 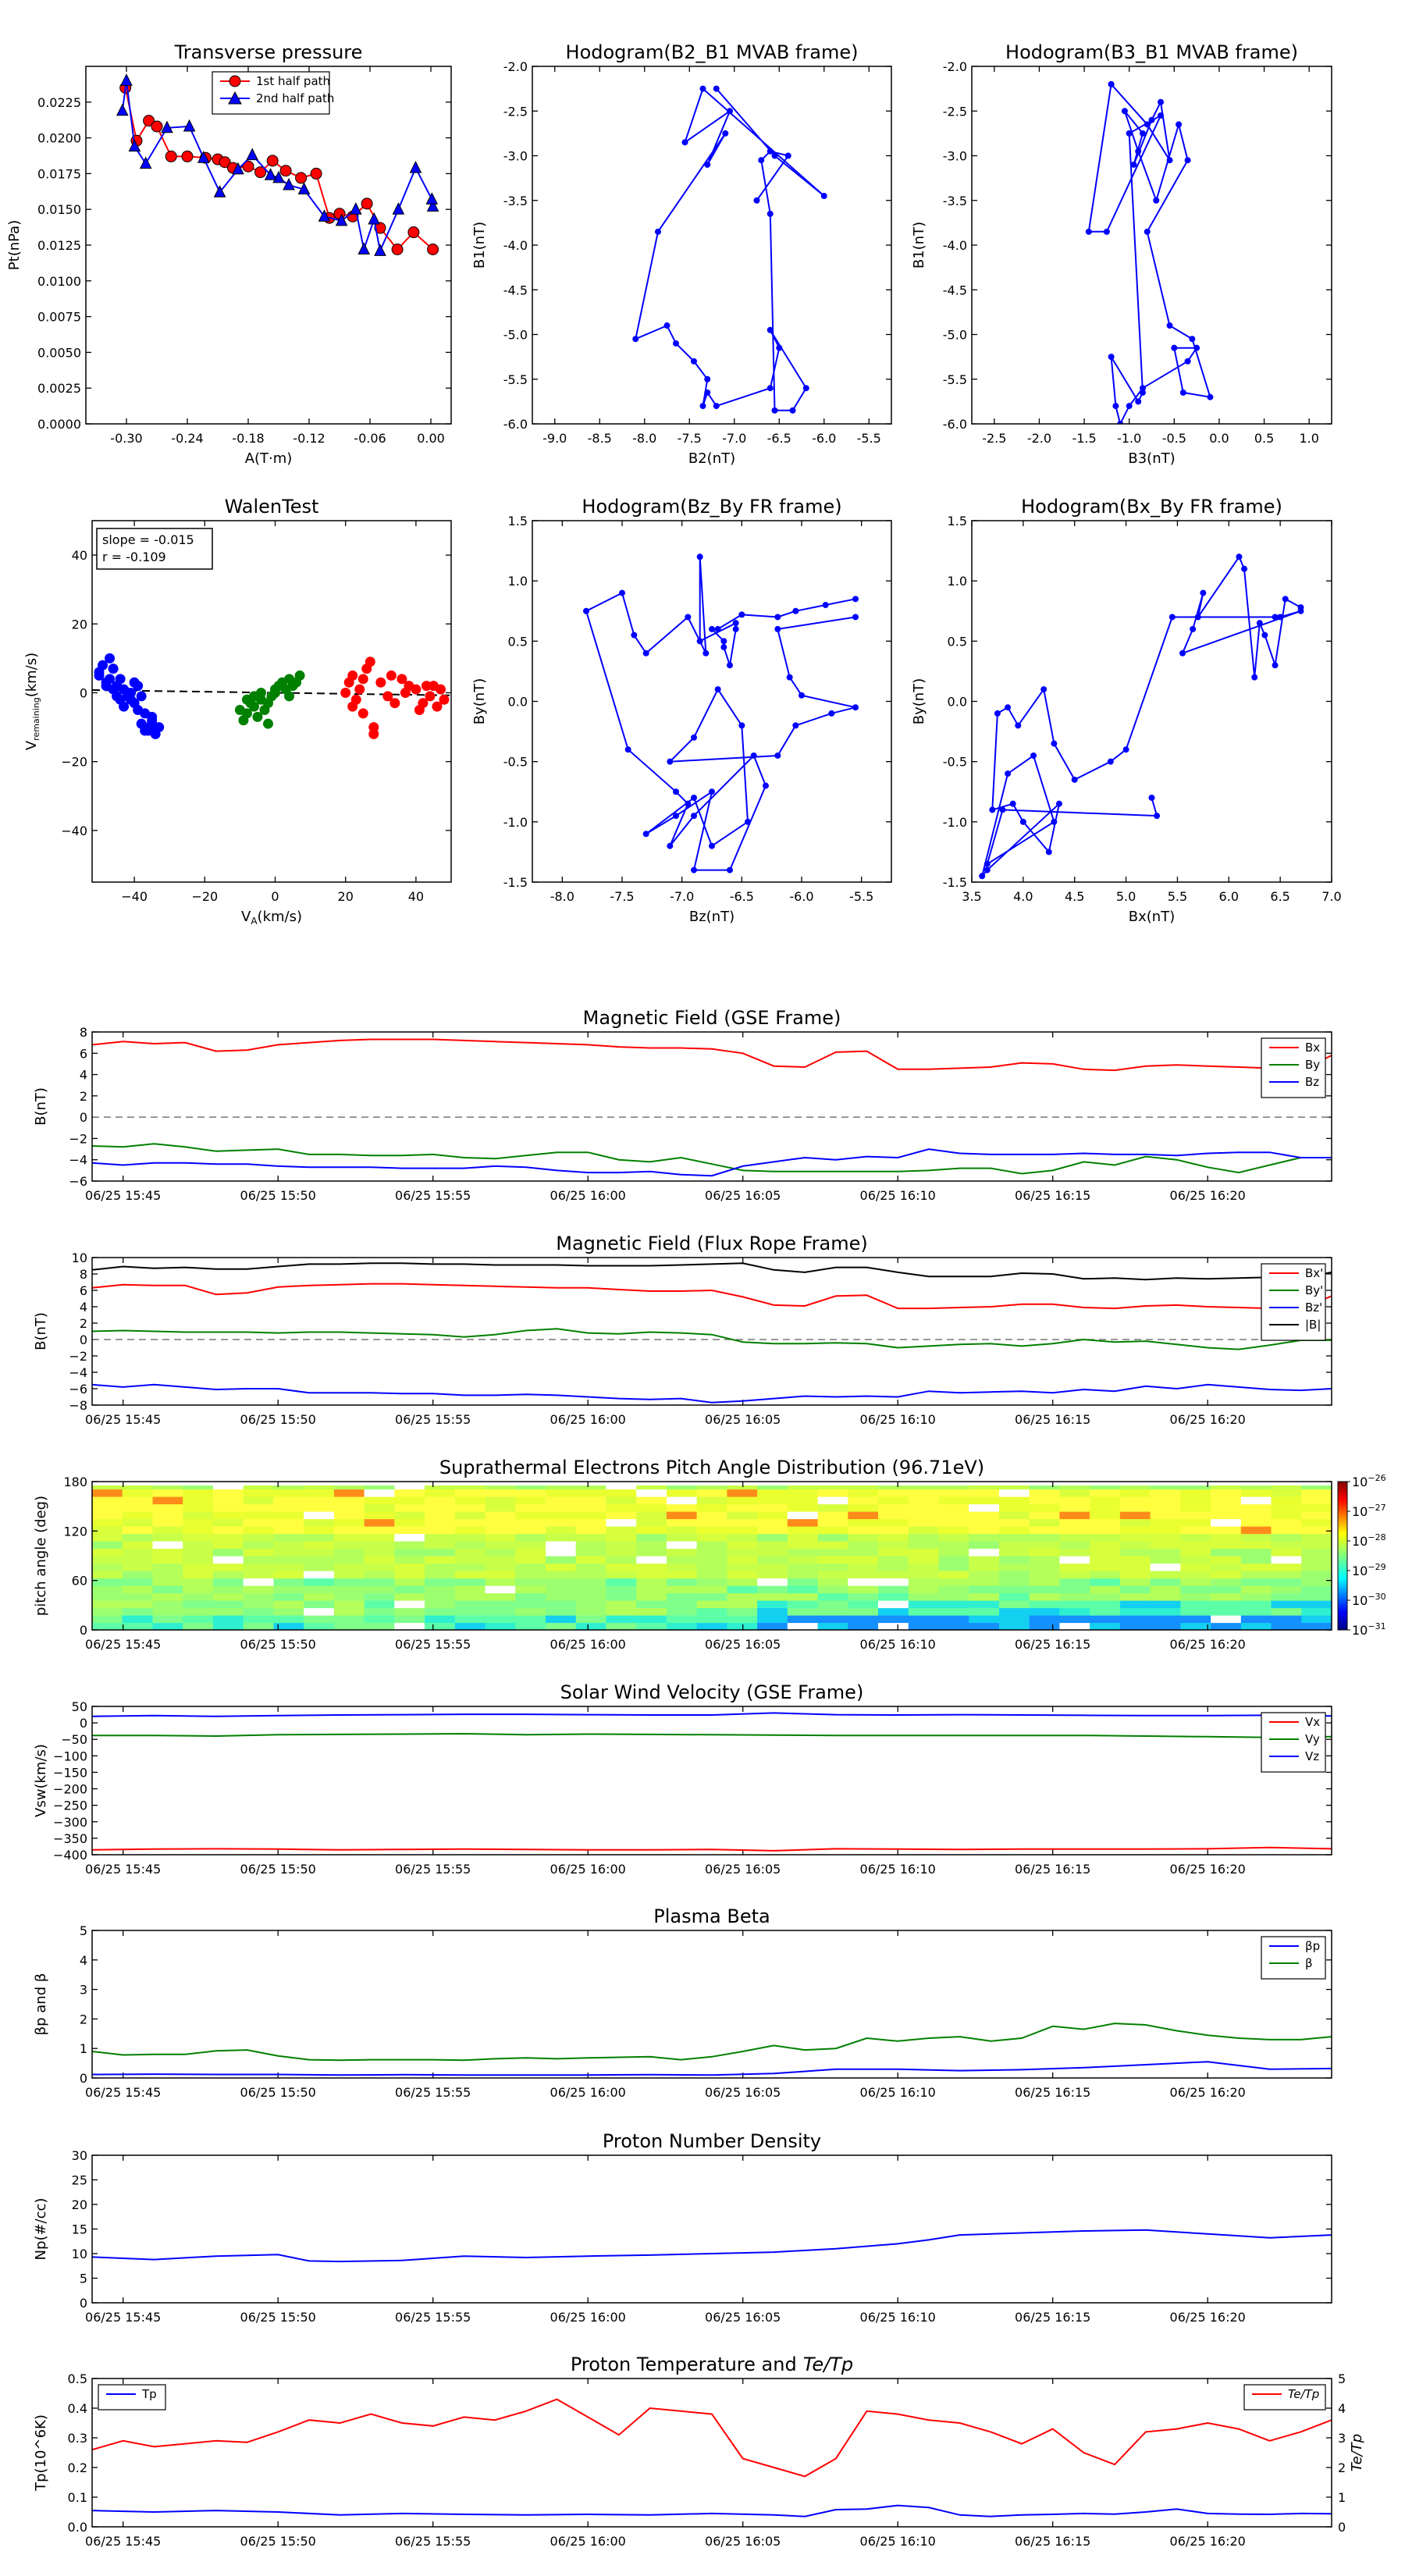 What do you see at coordinates (734, 439) in the screenshot?
I see `x-tick-label: -7.0` at bounding box center [734, 439].